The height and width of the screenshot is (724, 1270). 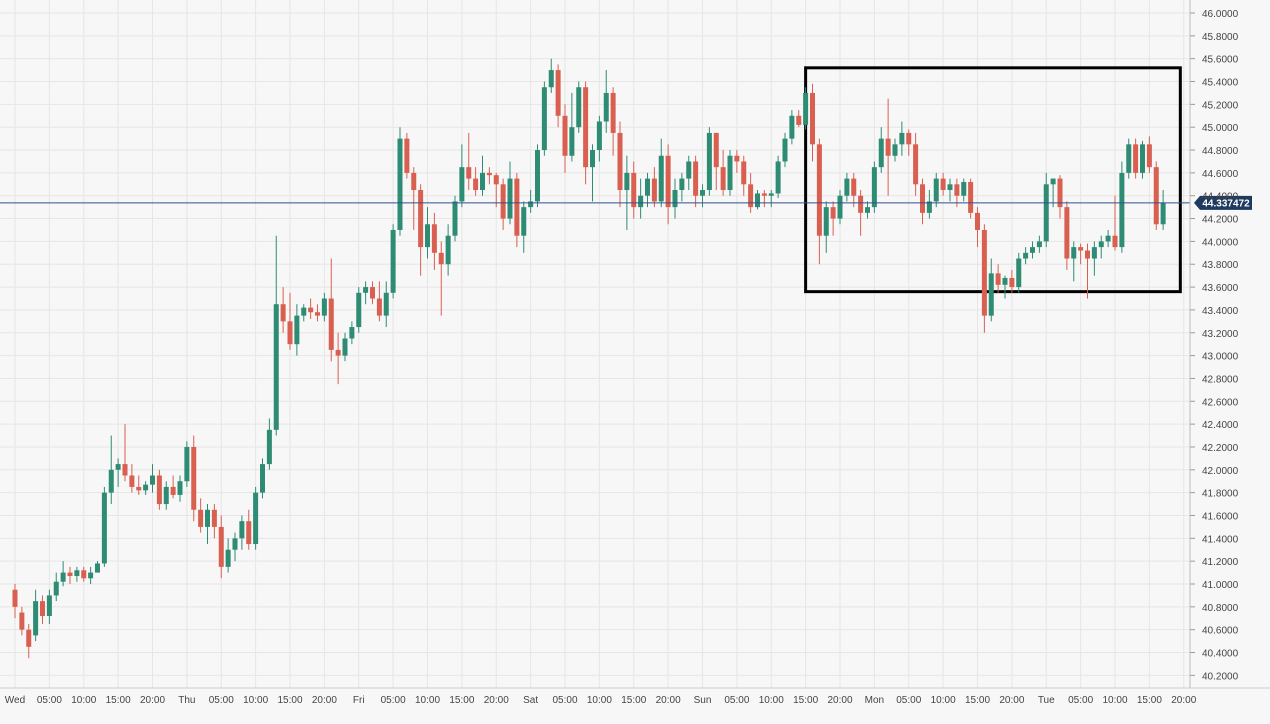 I want to click on y-tick-label: 44.2000, so click(x=1220, y=220).